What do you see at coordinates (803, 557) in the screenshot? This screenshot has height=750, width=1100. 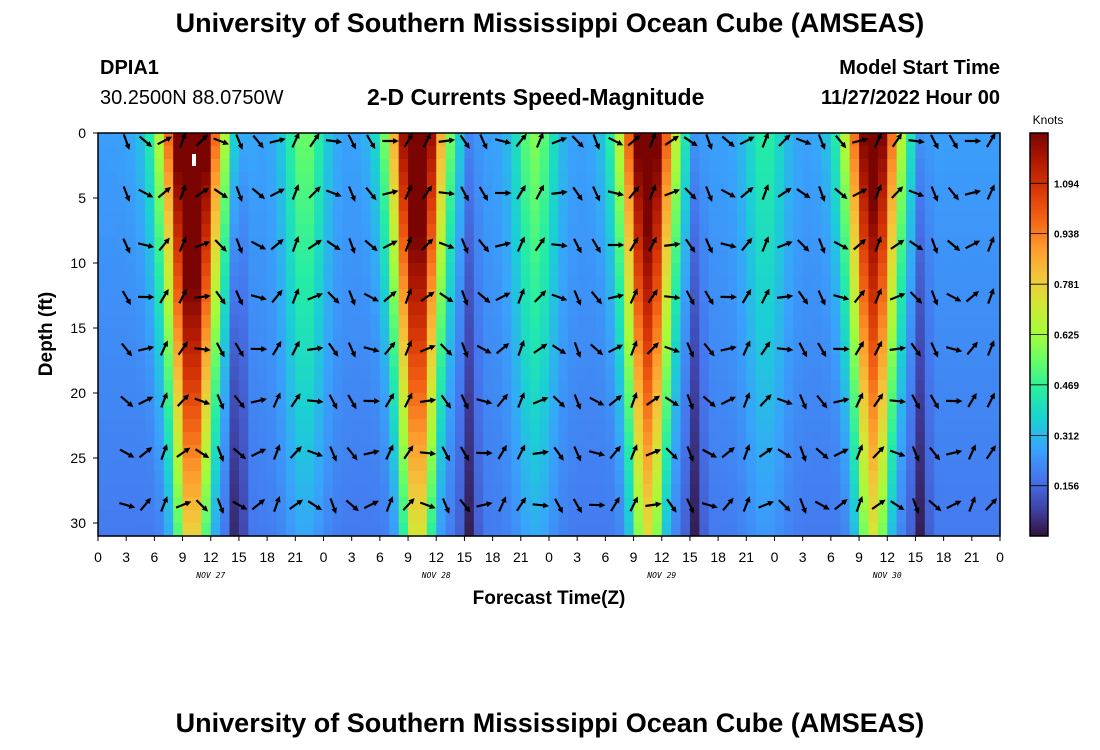 I see `x-tick-label: 3` at bounding box center [803, 557].